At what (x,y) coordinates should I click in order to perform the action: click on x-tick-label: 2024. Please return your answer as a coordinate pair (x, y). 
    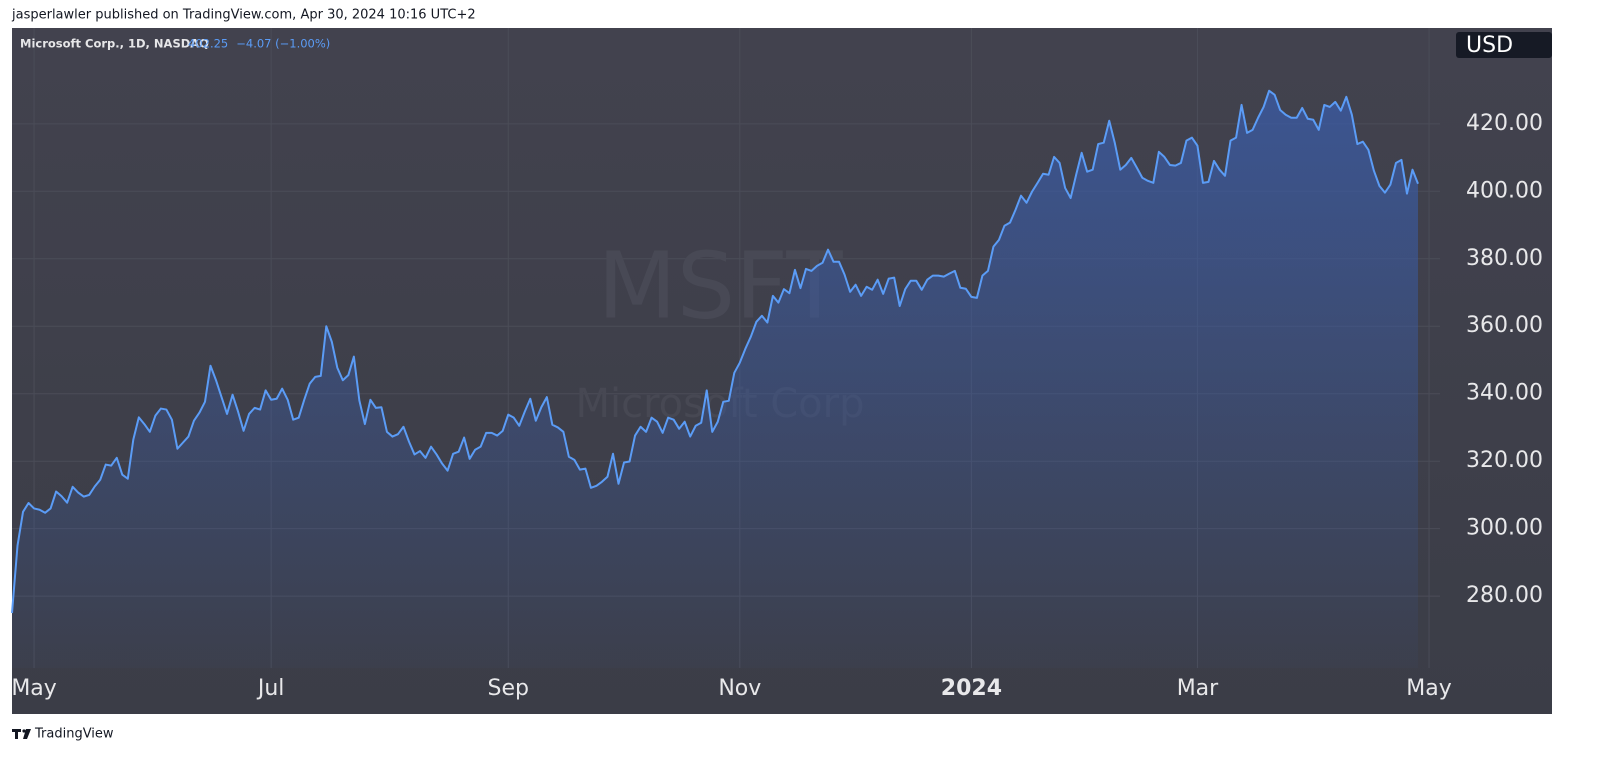
    Looking at the image, I should click on (971, 688).